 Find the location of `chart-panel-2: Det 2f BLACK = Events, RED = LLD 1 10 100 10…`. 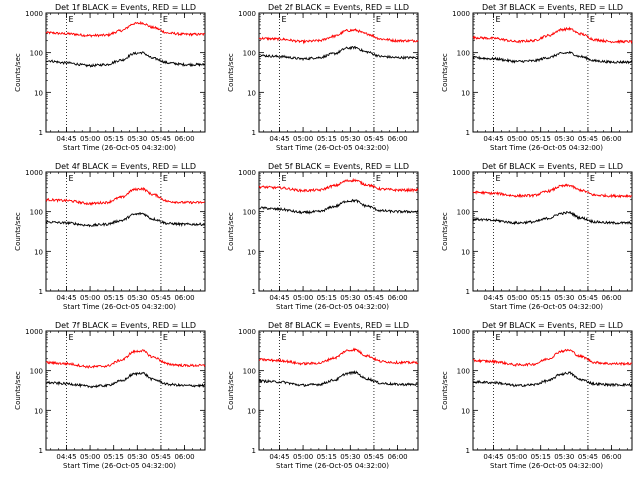

chart-panel-2: Det 2f BLACK = Events, RED = LLD 1 10 100 10… is located at coordinates (323, 77).